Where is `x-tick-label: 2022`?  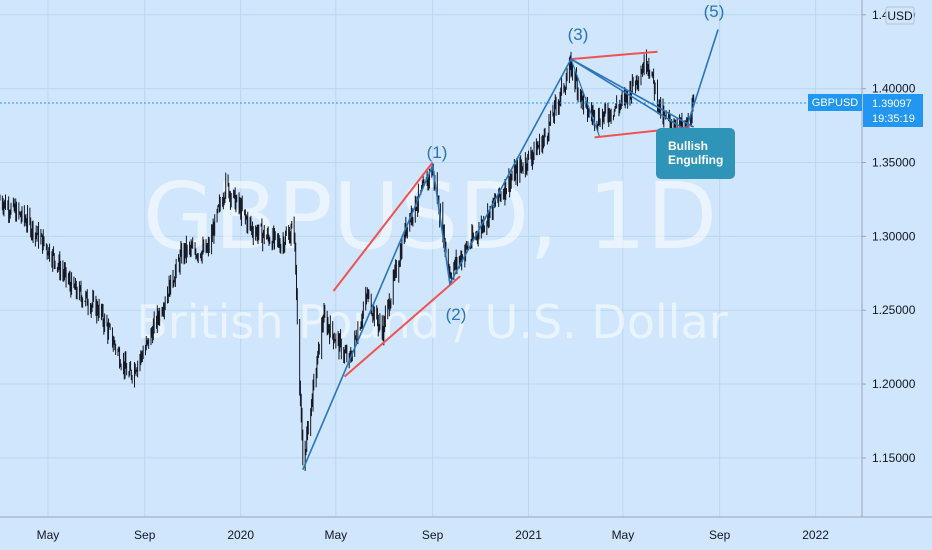 x-tick-label: 2022 is located at coordinates (815, 535).